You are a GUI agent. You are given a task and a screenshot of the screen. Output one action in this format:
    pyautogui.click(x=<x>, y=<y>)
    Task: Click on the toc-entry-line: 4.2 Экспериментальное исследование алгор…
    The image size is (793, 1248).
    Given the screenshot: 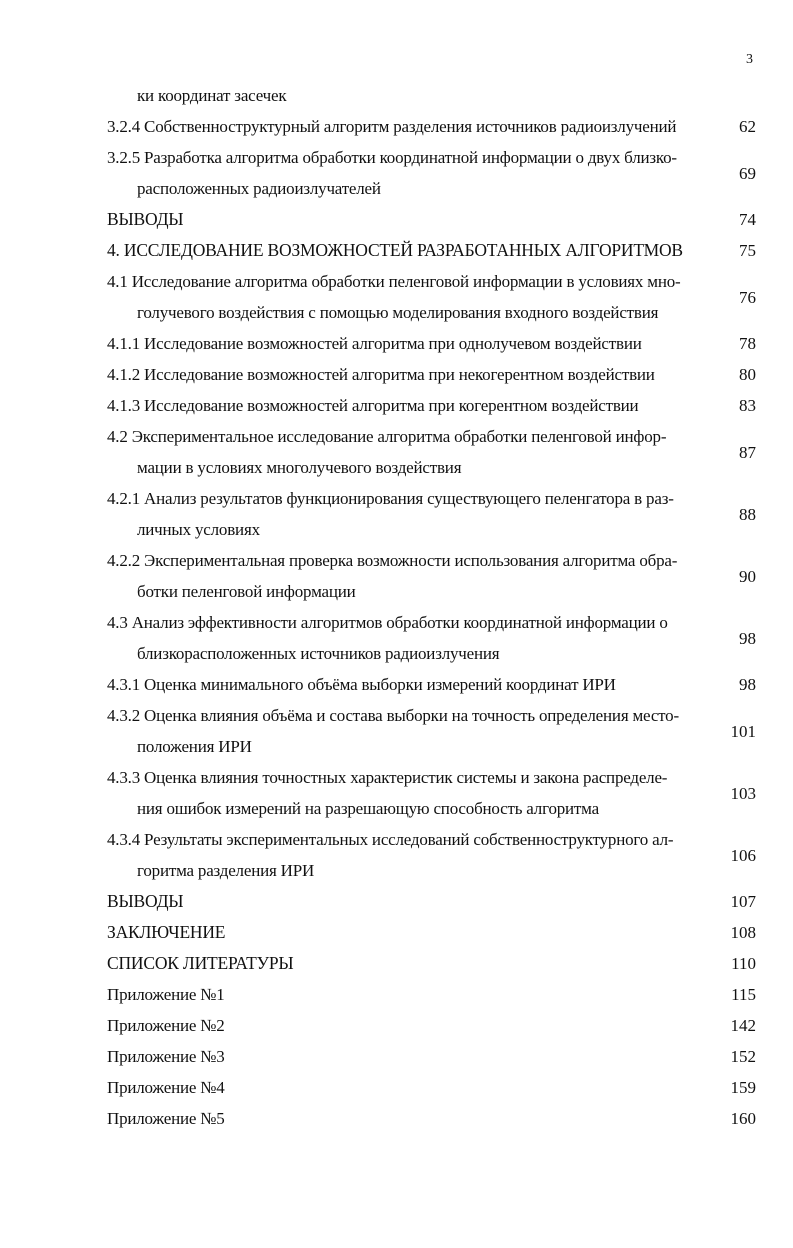 What is the action you would take?
    pyautogui.click(x=387, y=436)
    